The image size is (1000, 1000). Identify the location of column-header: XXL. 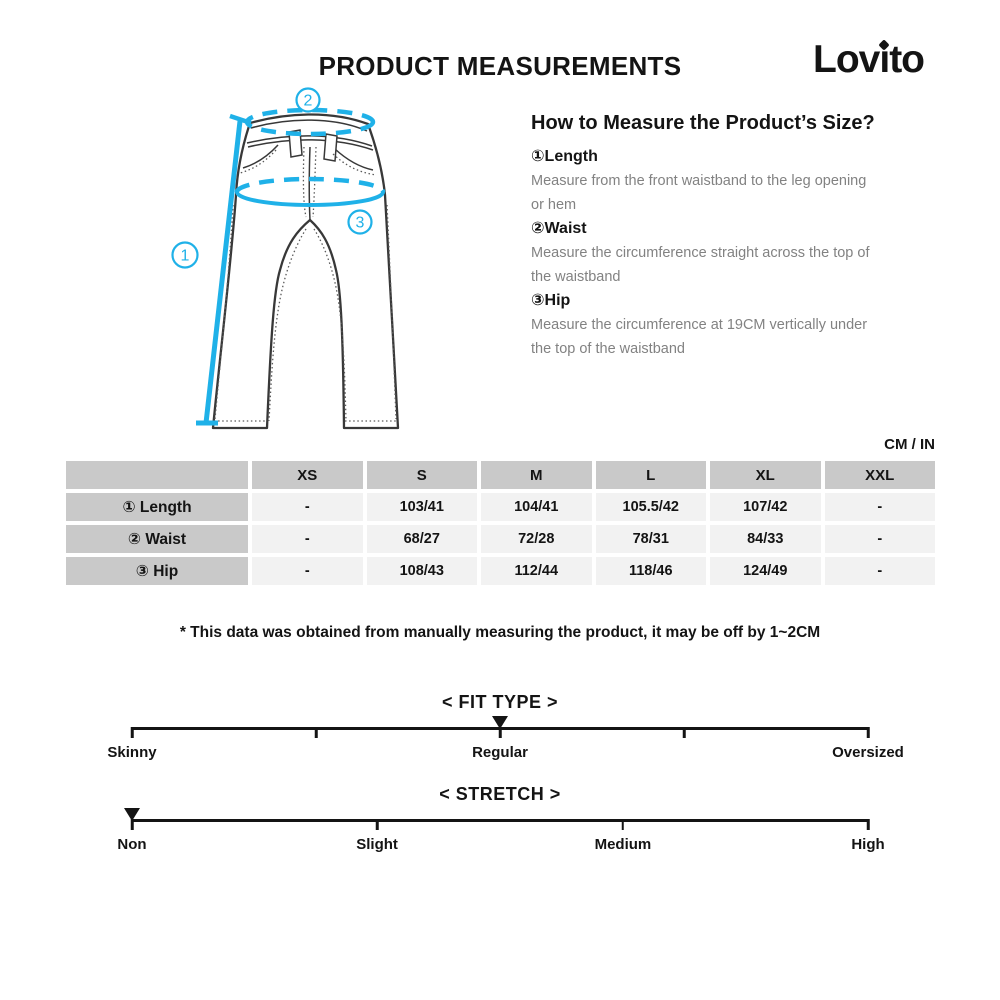
(879, 475).